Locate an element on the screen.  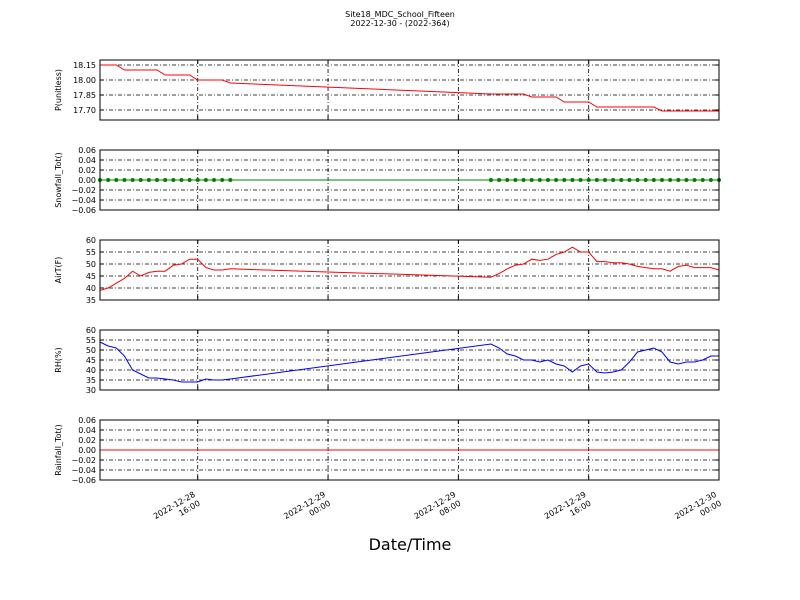
y-axis-label: Rainfall_Tot() is located at coordinates (58, 450).